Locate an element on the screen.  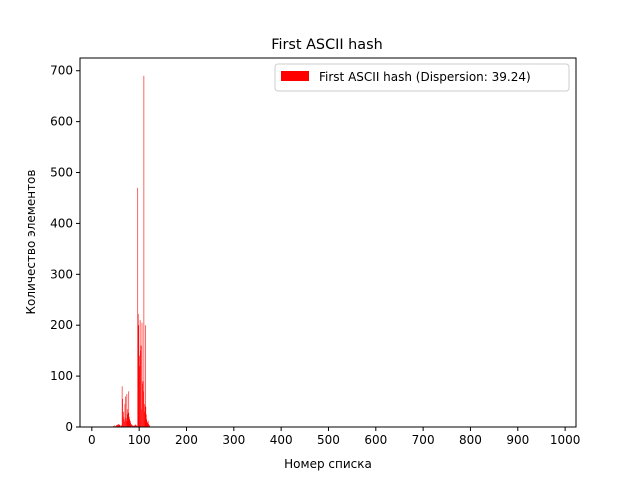
x-tick-label: 700 is located at coordinates (423, 440).